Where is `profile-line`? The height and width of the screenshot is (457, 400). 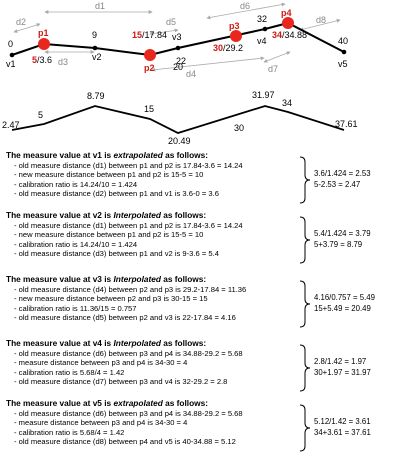 profile-line is located at coordinates (178, 119).